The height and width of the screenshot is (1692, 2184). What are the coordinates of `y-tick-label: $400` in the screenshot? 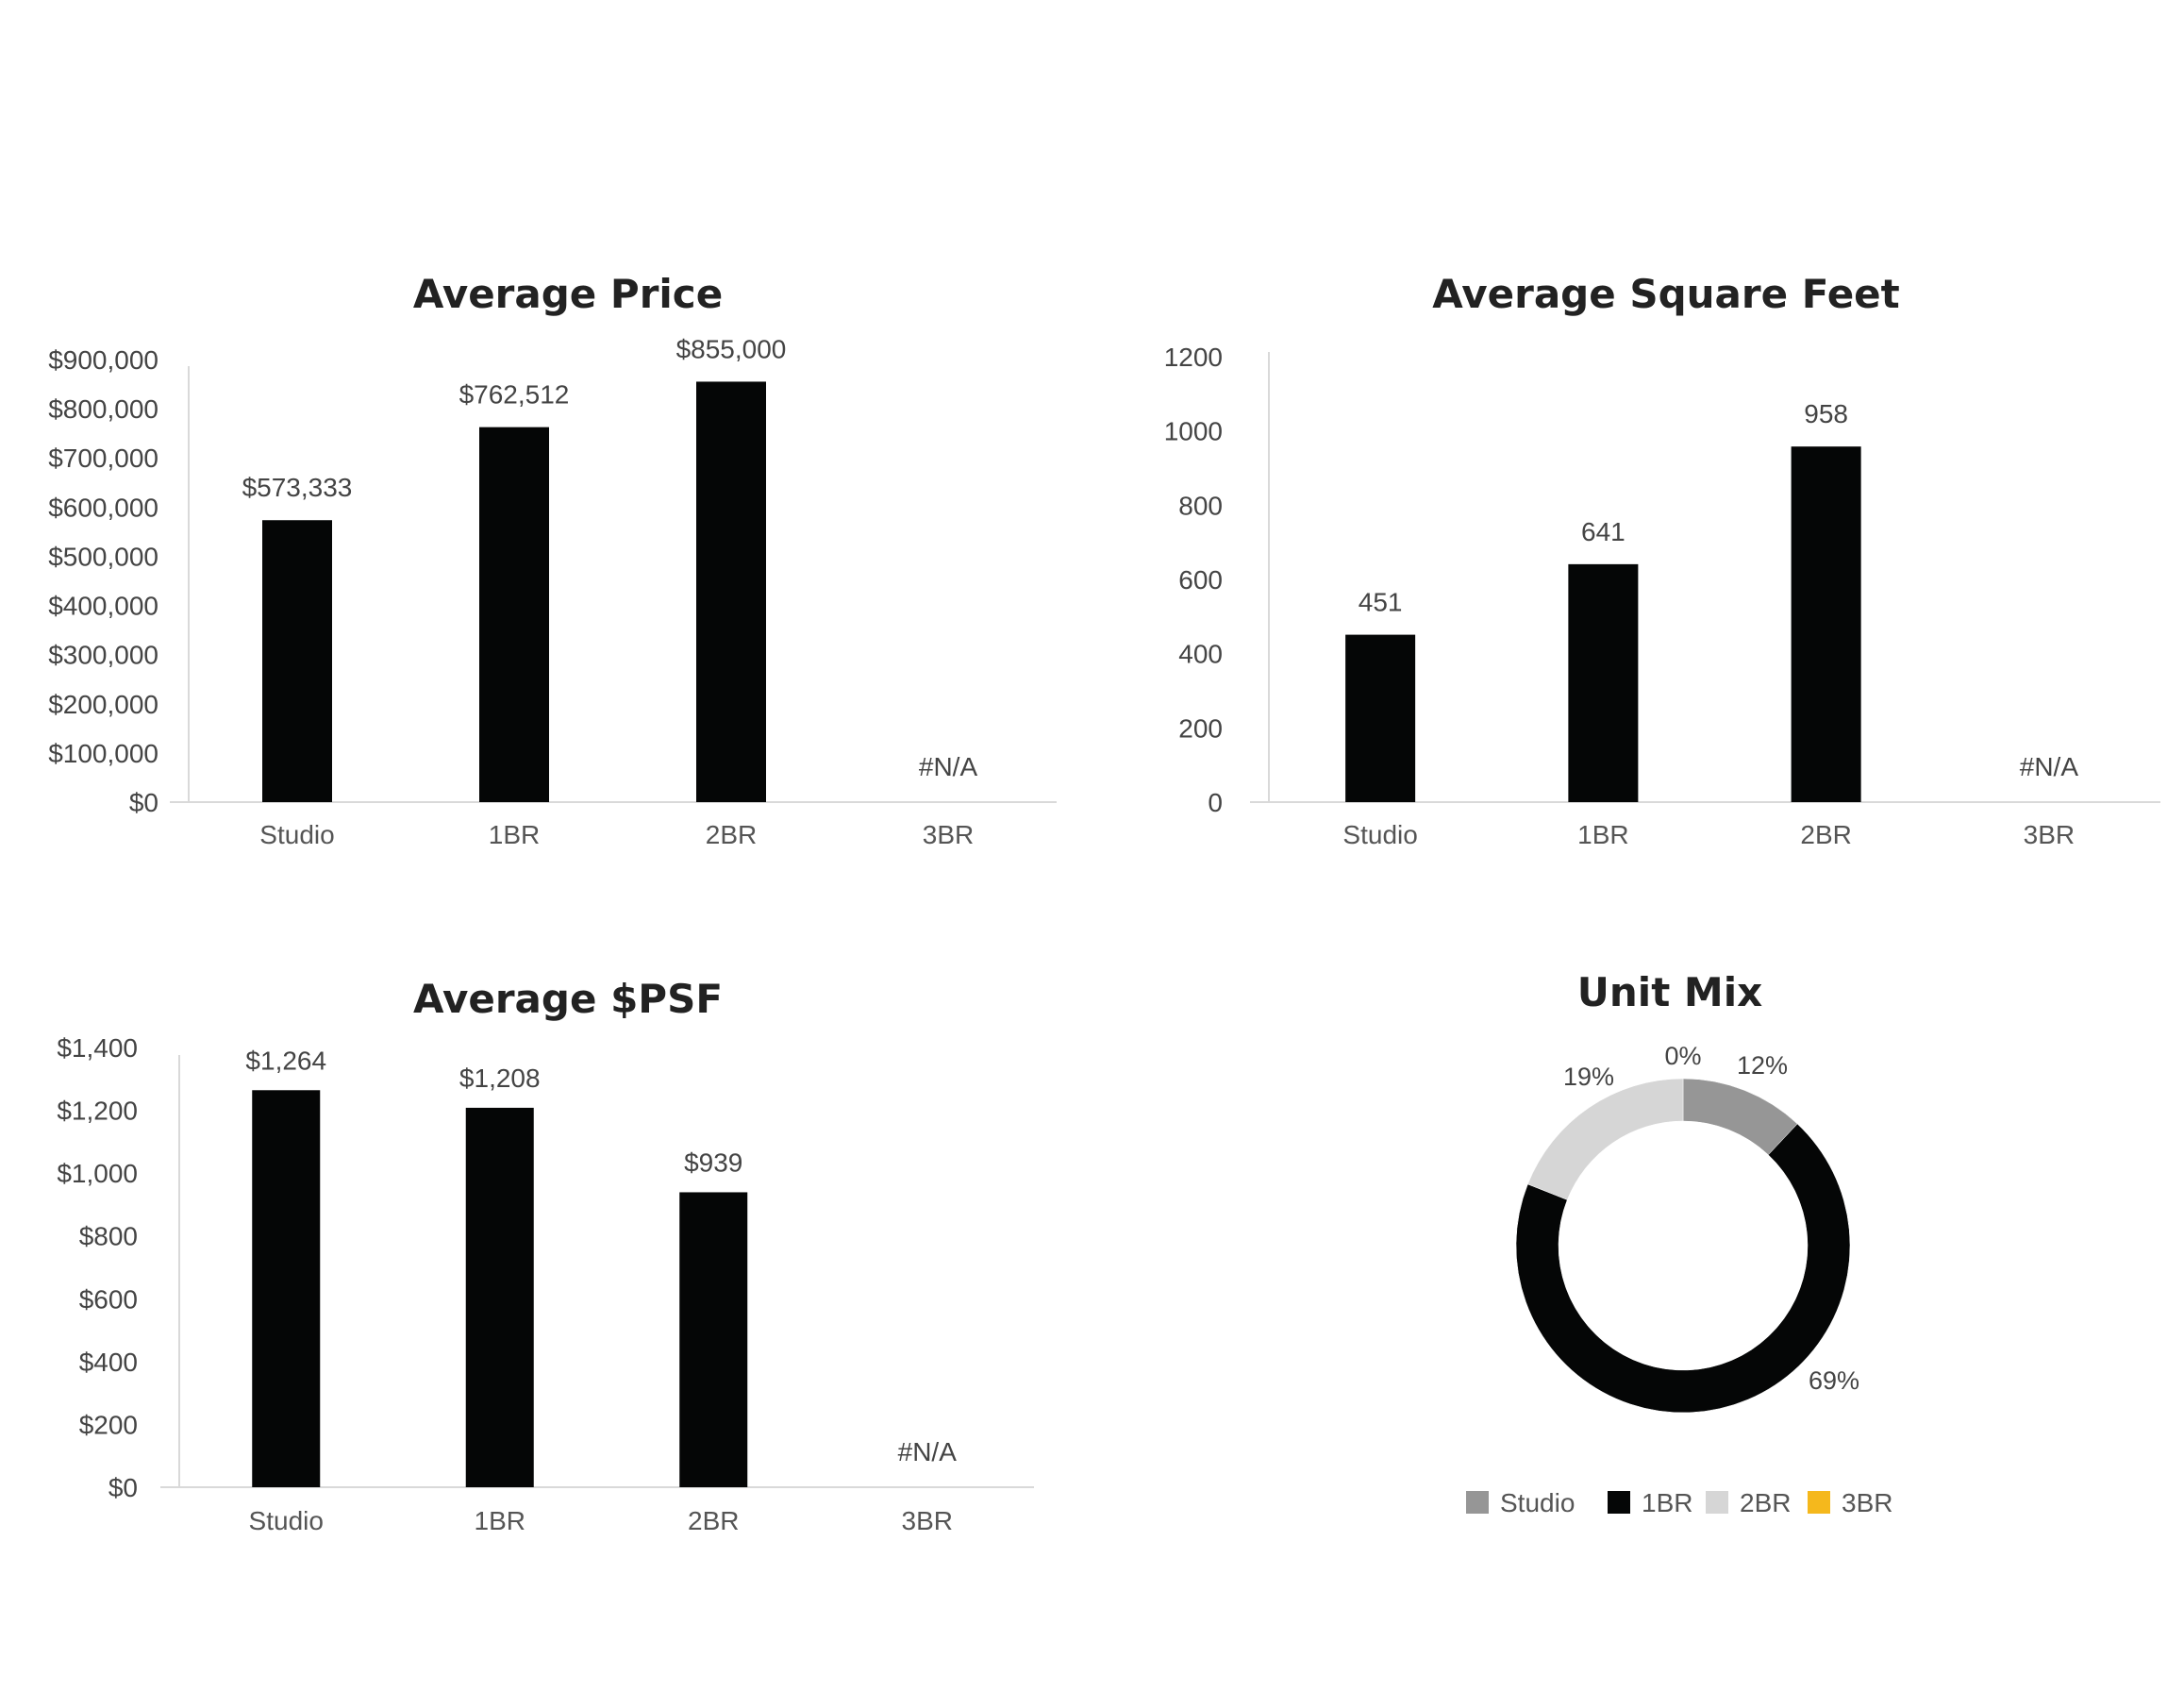 It's located at (108, 1362).